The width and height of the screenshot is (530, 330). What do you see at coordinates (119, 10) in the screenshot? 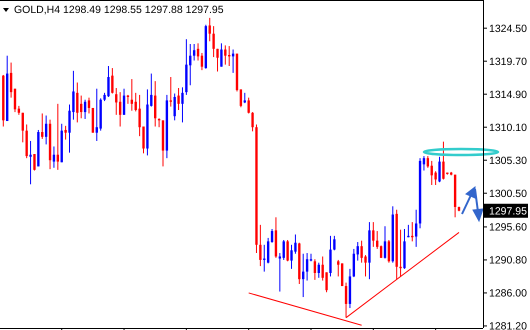
I see `chart-title: GOLD,H4 1298.49 1298.55 1297.88 1297.95` at bounding box center [119, 10].